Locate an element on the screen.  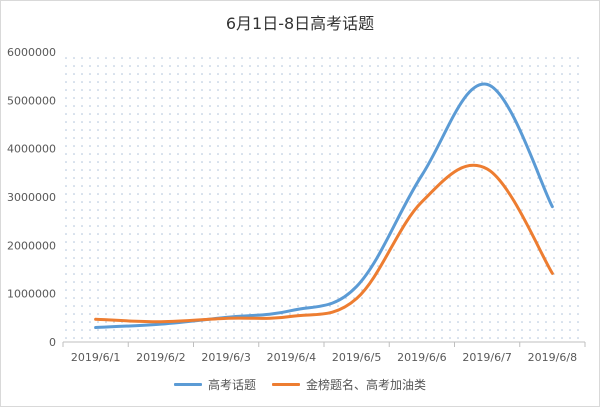
legend-item: 金榜题名、高考加油类 is located at coordinates (349, 384).